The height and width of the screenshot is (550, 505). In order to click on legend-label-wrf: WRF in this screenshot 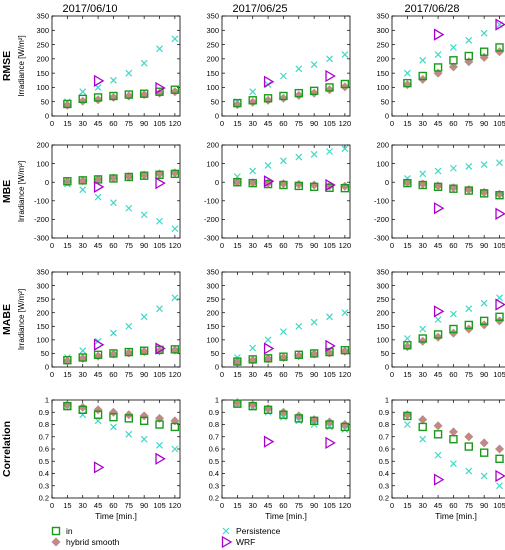, I will do `click(245, 542)`.